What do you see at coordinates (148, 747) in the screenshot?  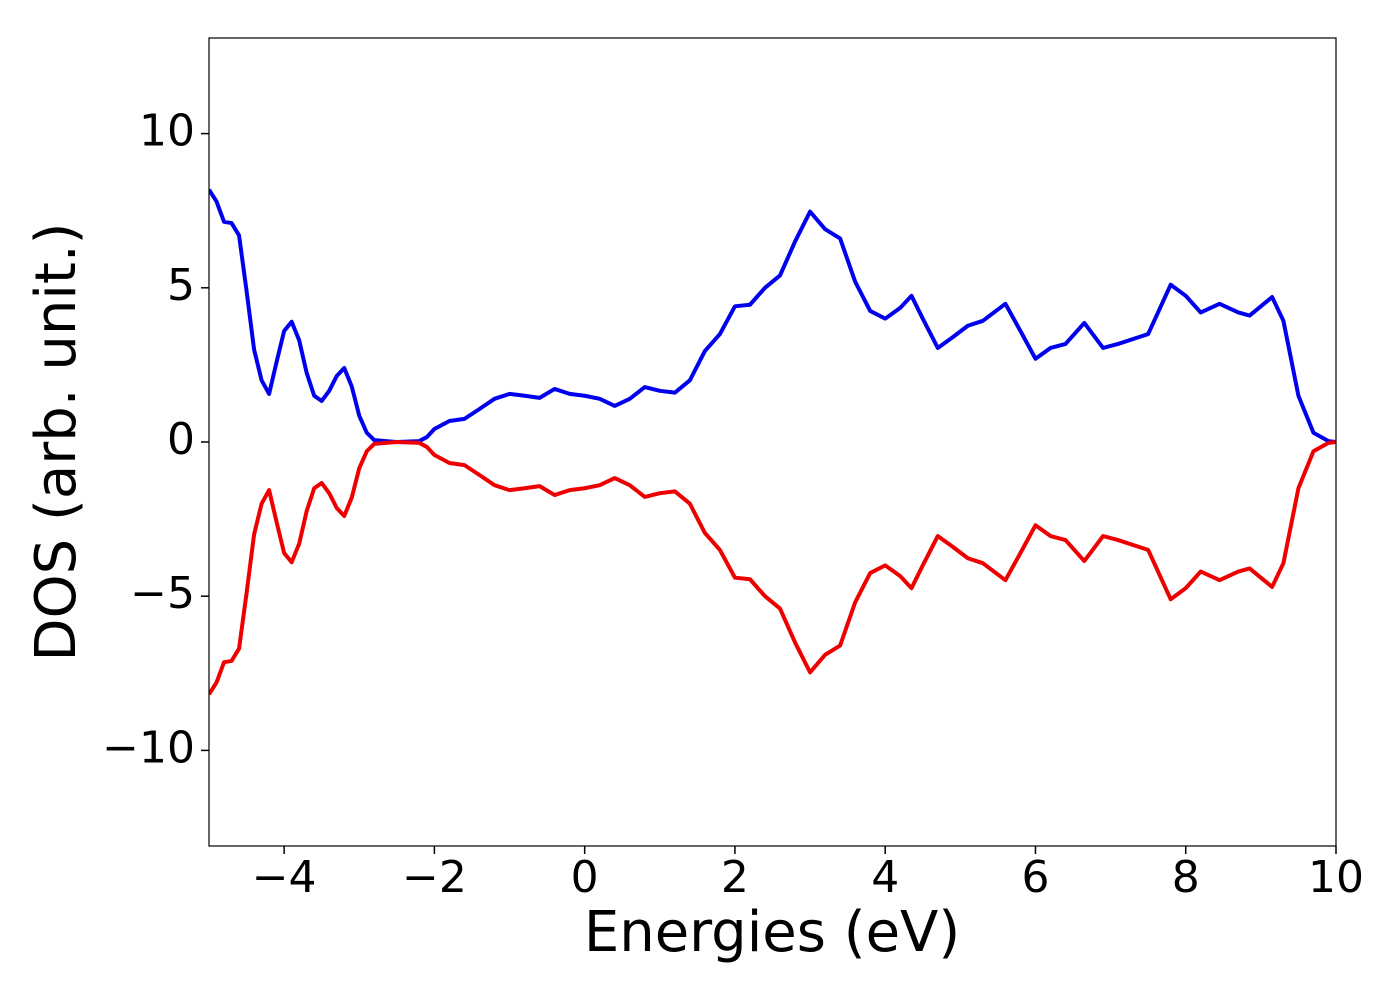 I see `y-tick-label: −10` at bounding box center [148, 747].